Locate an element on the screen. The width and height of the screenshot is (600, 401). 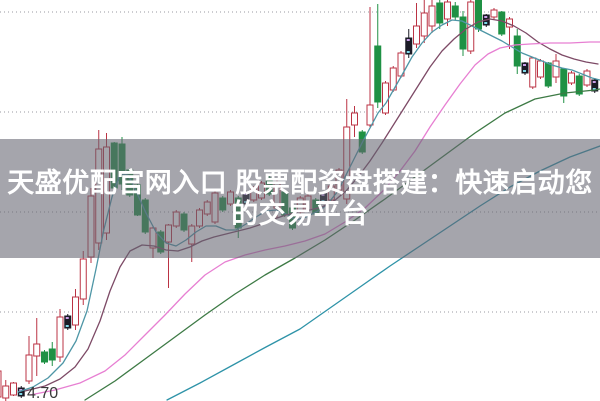
low-price-label: 4.70 is located at coordinates (42, 393).